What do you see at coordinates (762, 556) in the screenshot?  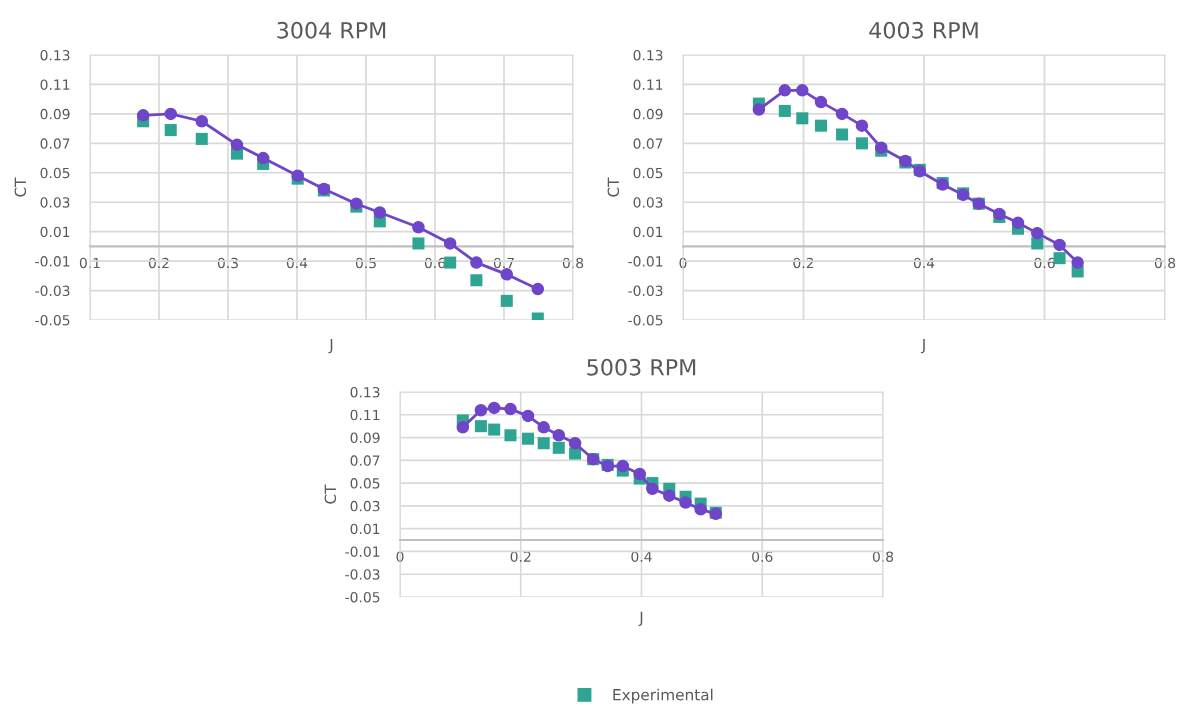 I see `x-tick-label: 0.6` at bounding box center [762, 556].